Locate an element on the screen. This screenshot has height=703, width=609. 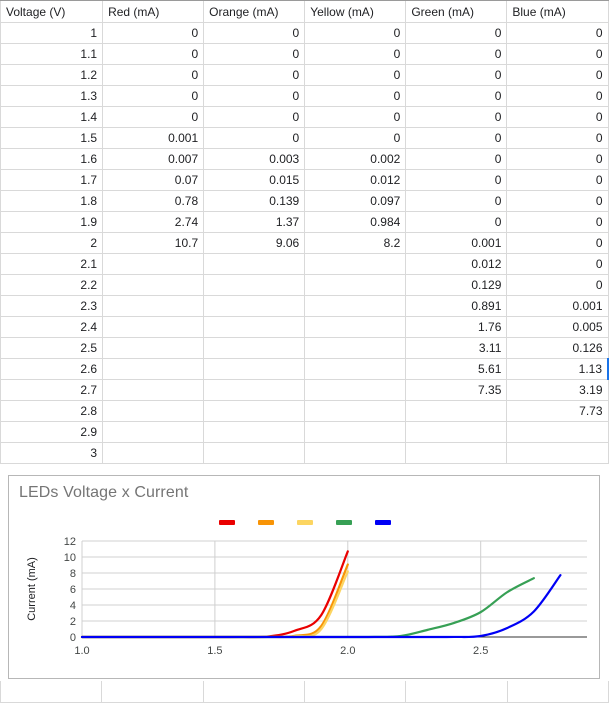
cell-r2-c2: 0 is located at coordinates (254, 75).